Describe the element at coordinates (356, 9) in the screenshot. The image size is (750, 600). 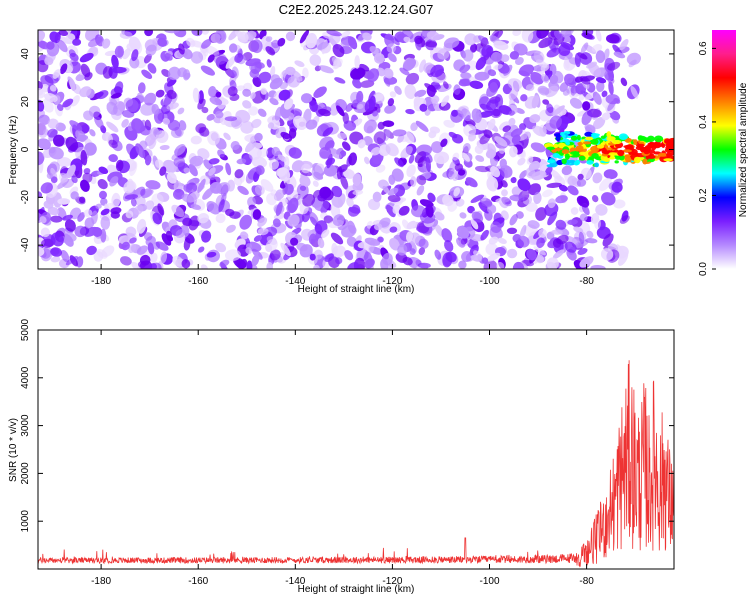
I see `figure-title: C2E2.2025.243.12.24.G07` at that location.